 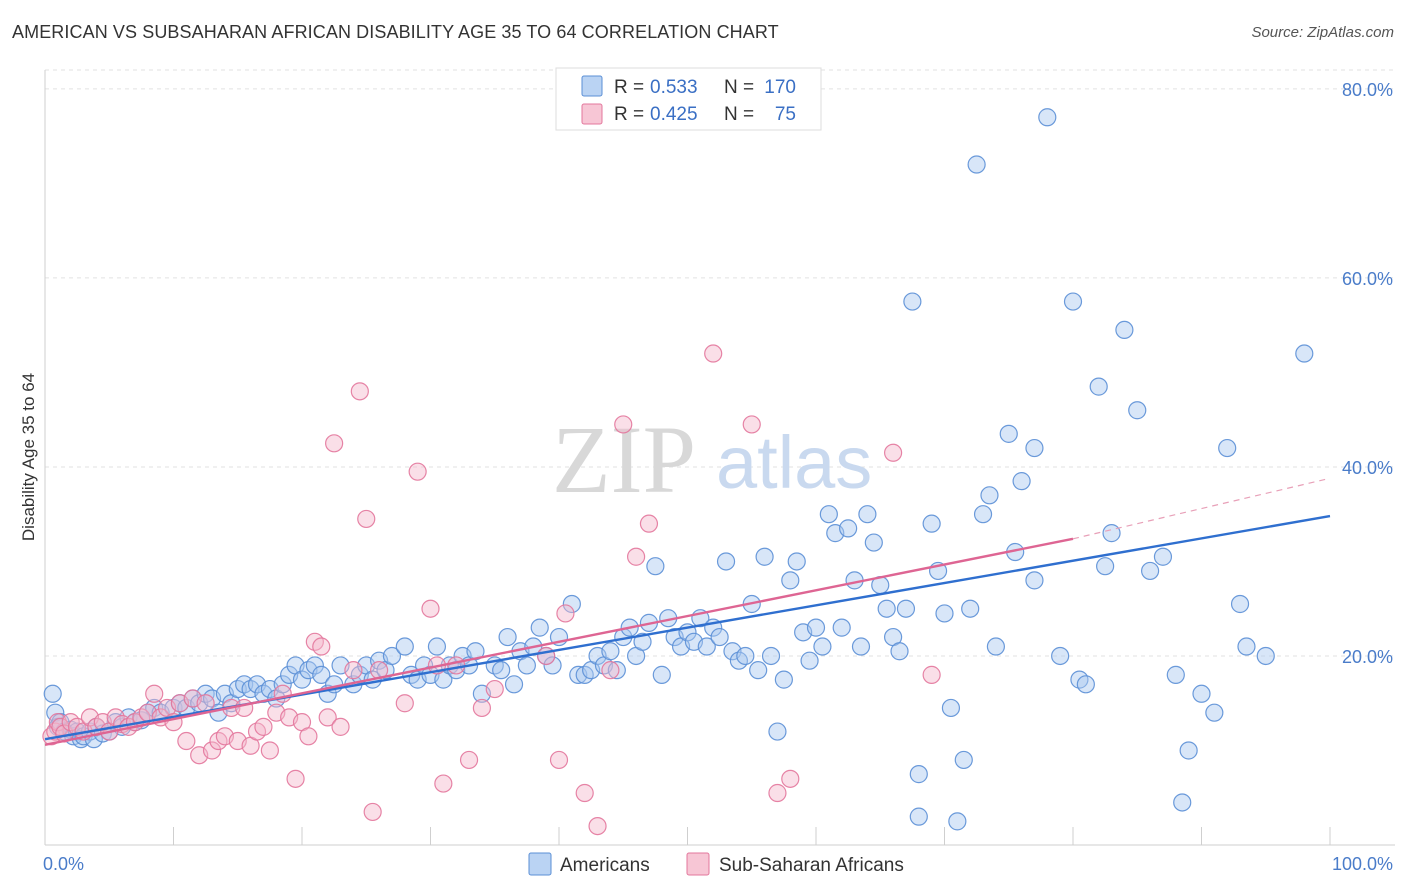 I want to click on y-tick-labels: 20.0% 40.0% 60.0% 80.0%, so click(x=1367, y=373).